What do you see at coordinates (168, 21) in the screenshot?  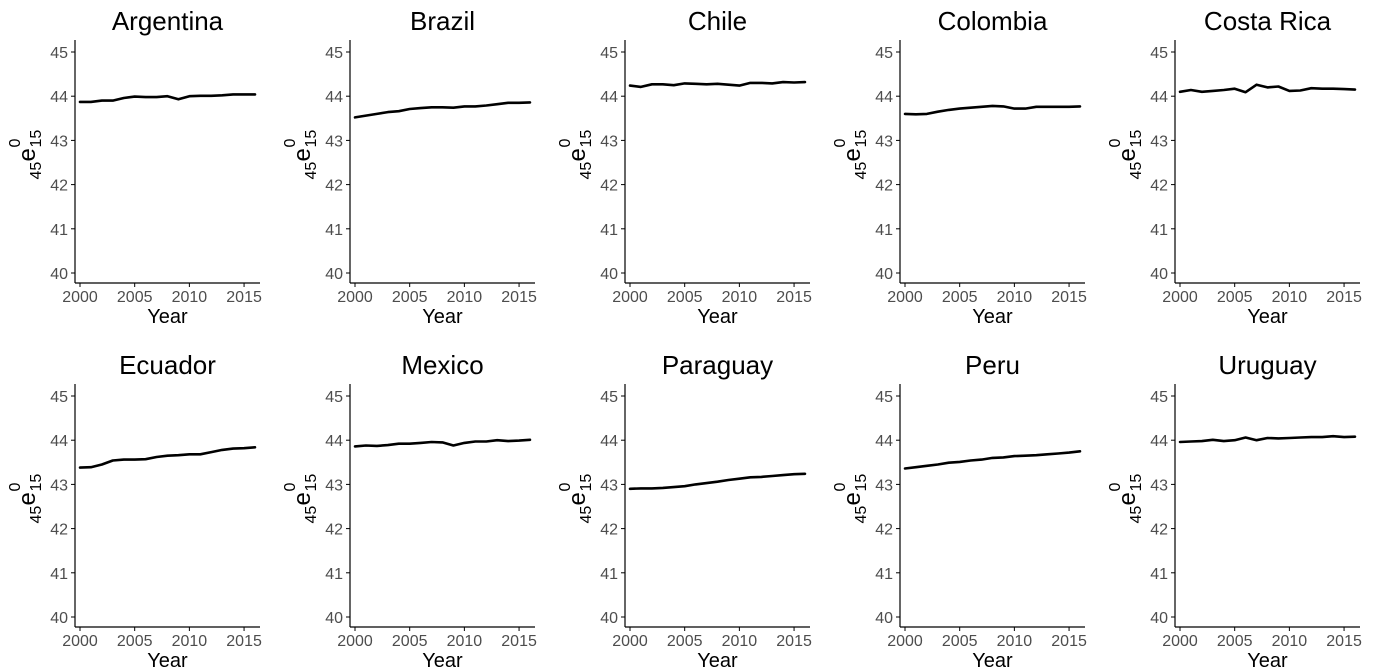 I see `panel-title: Argentina` at bounding box center [168, 21].